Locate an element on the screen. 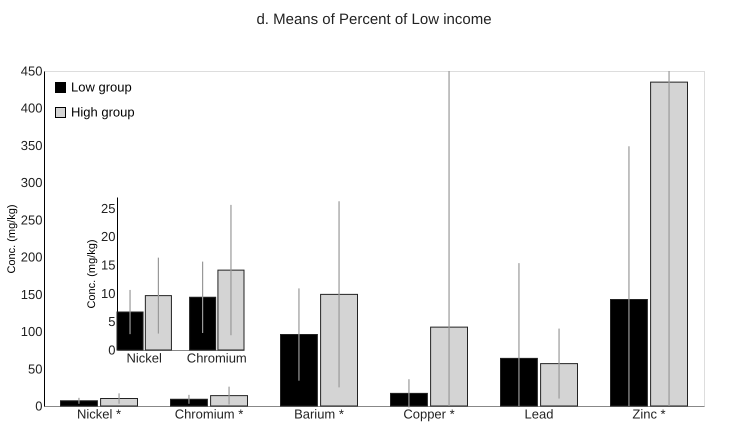 The image size is (751, 439). y-tick-label: 15 is located at coordinates (108, 265).